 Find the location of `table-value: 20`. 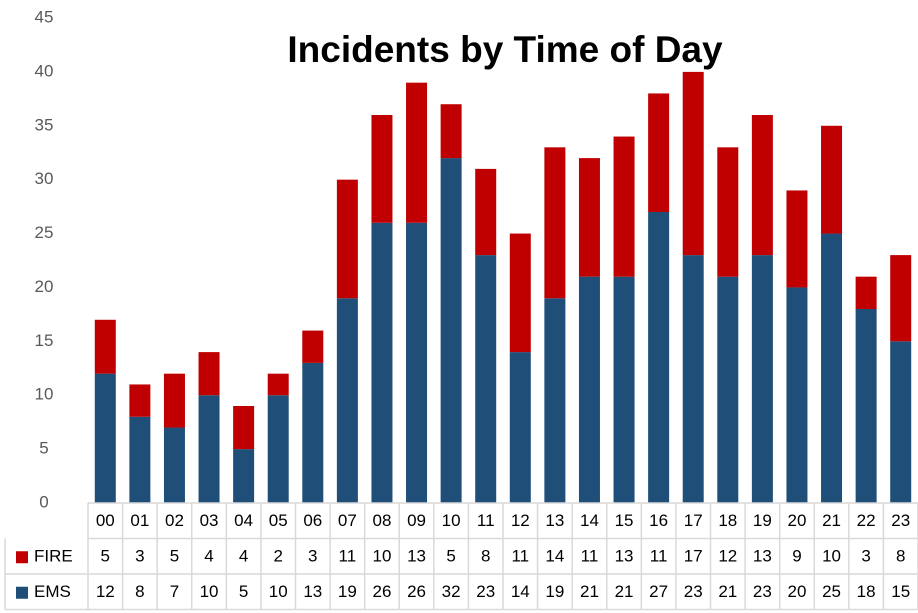

table-value: 20 is located at coordinates (796, 591).